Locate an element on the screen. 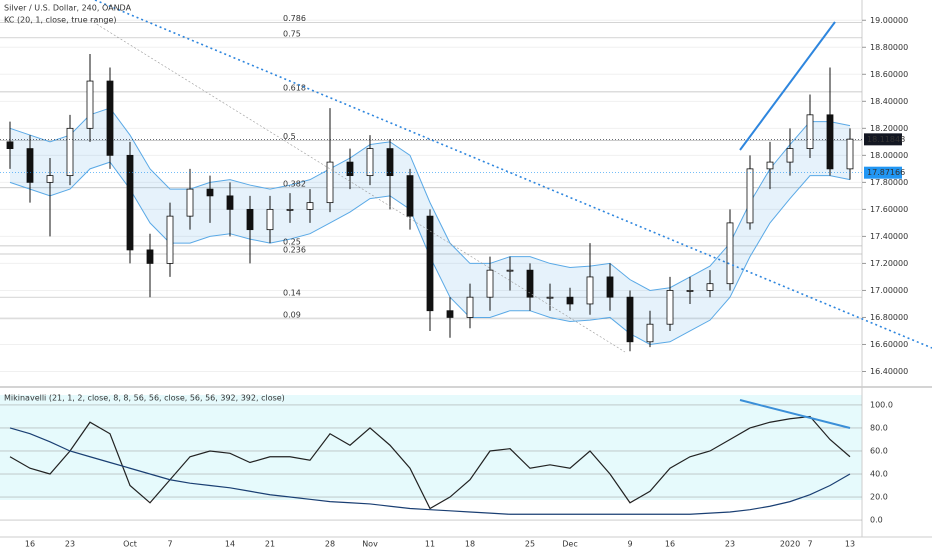  x-tick-label: 9 is located at coordinates (629, 544).